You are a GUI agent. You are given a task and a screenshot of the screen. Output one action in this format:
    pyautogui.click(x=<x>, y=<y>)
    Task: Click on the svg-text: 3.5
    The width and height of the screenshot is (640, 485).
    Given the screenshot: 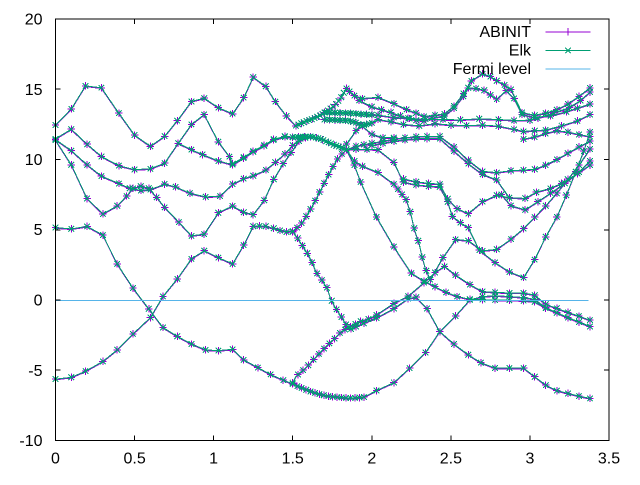 What is the action you would take?
    pyautogui.click(x=609, y=459)
    